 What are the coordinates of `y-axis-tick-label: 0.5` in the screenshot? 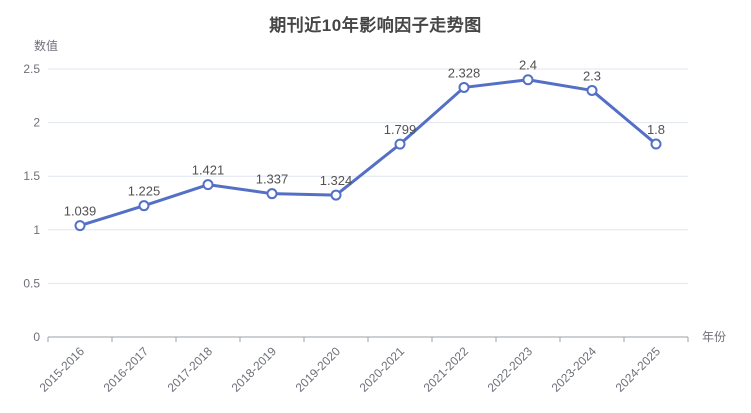 It's located at (31, 283).